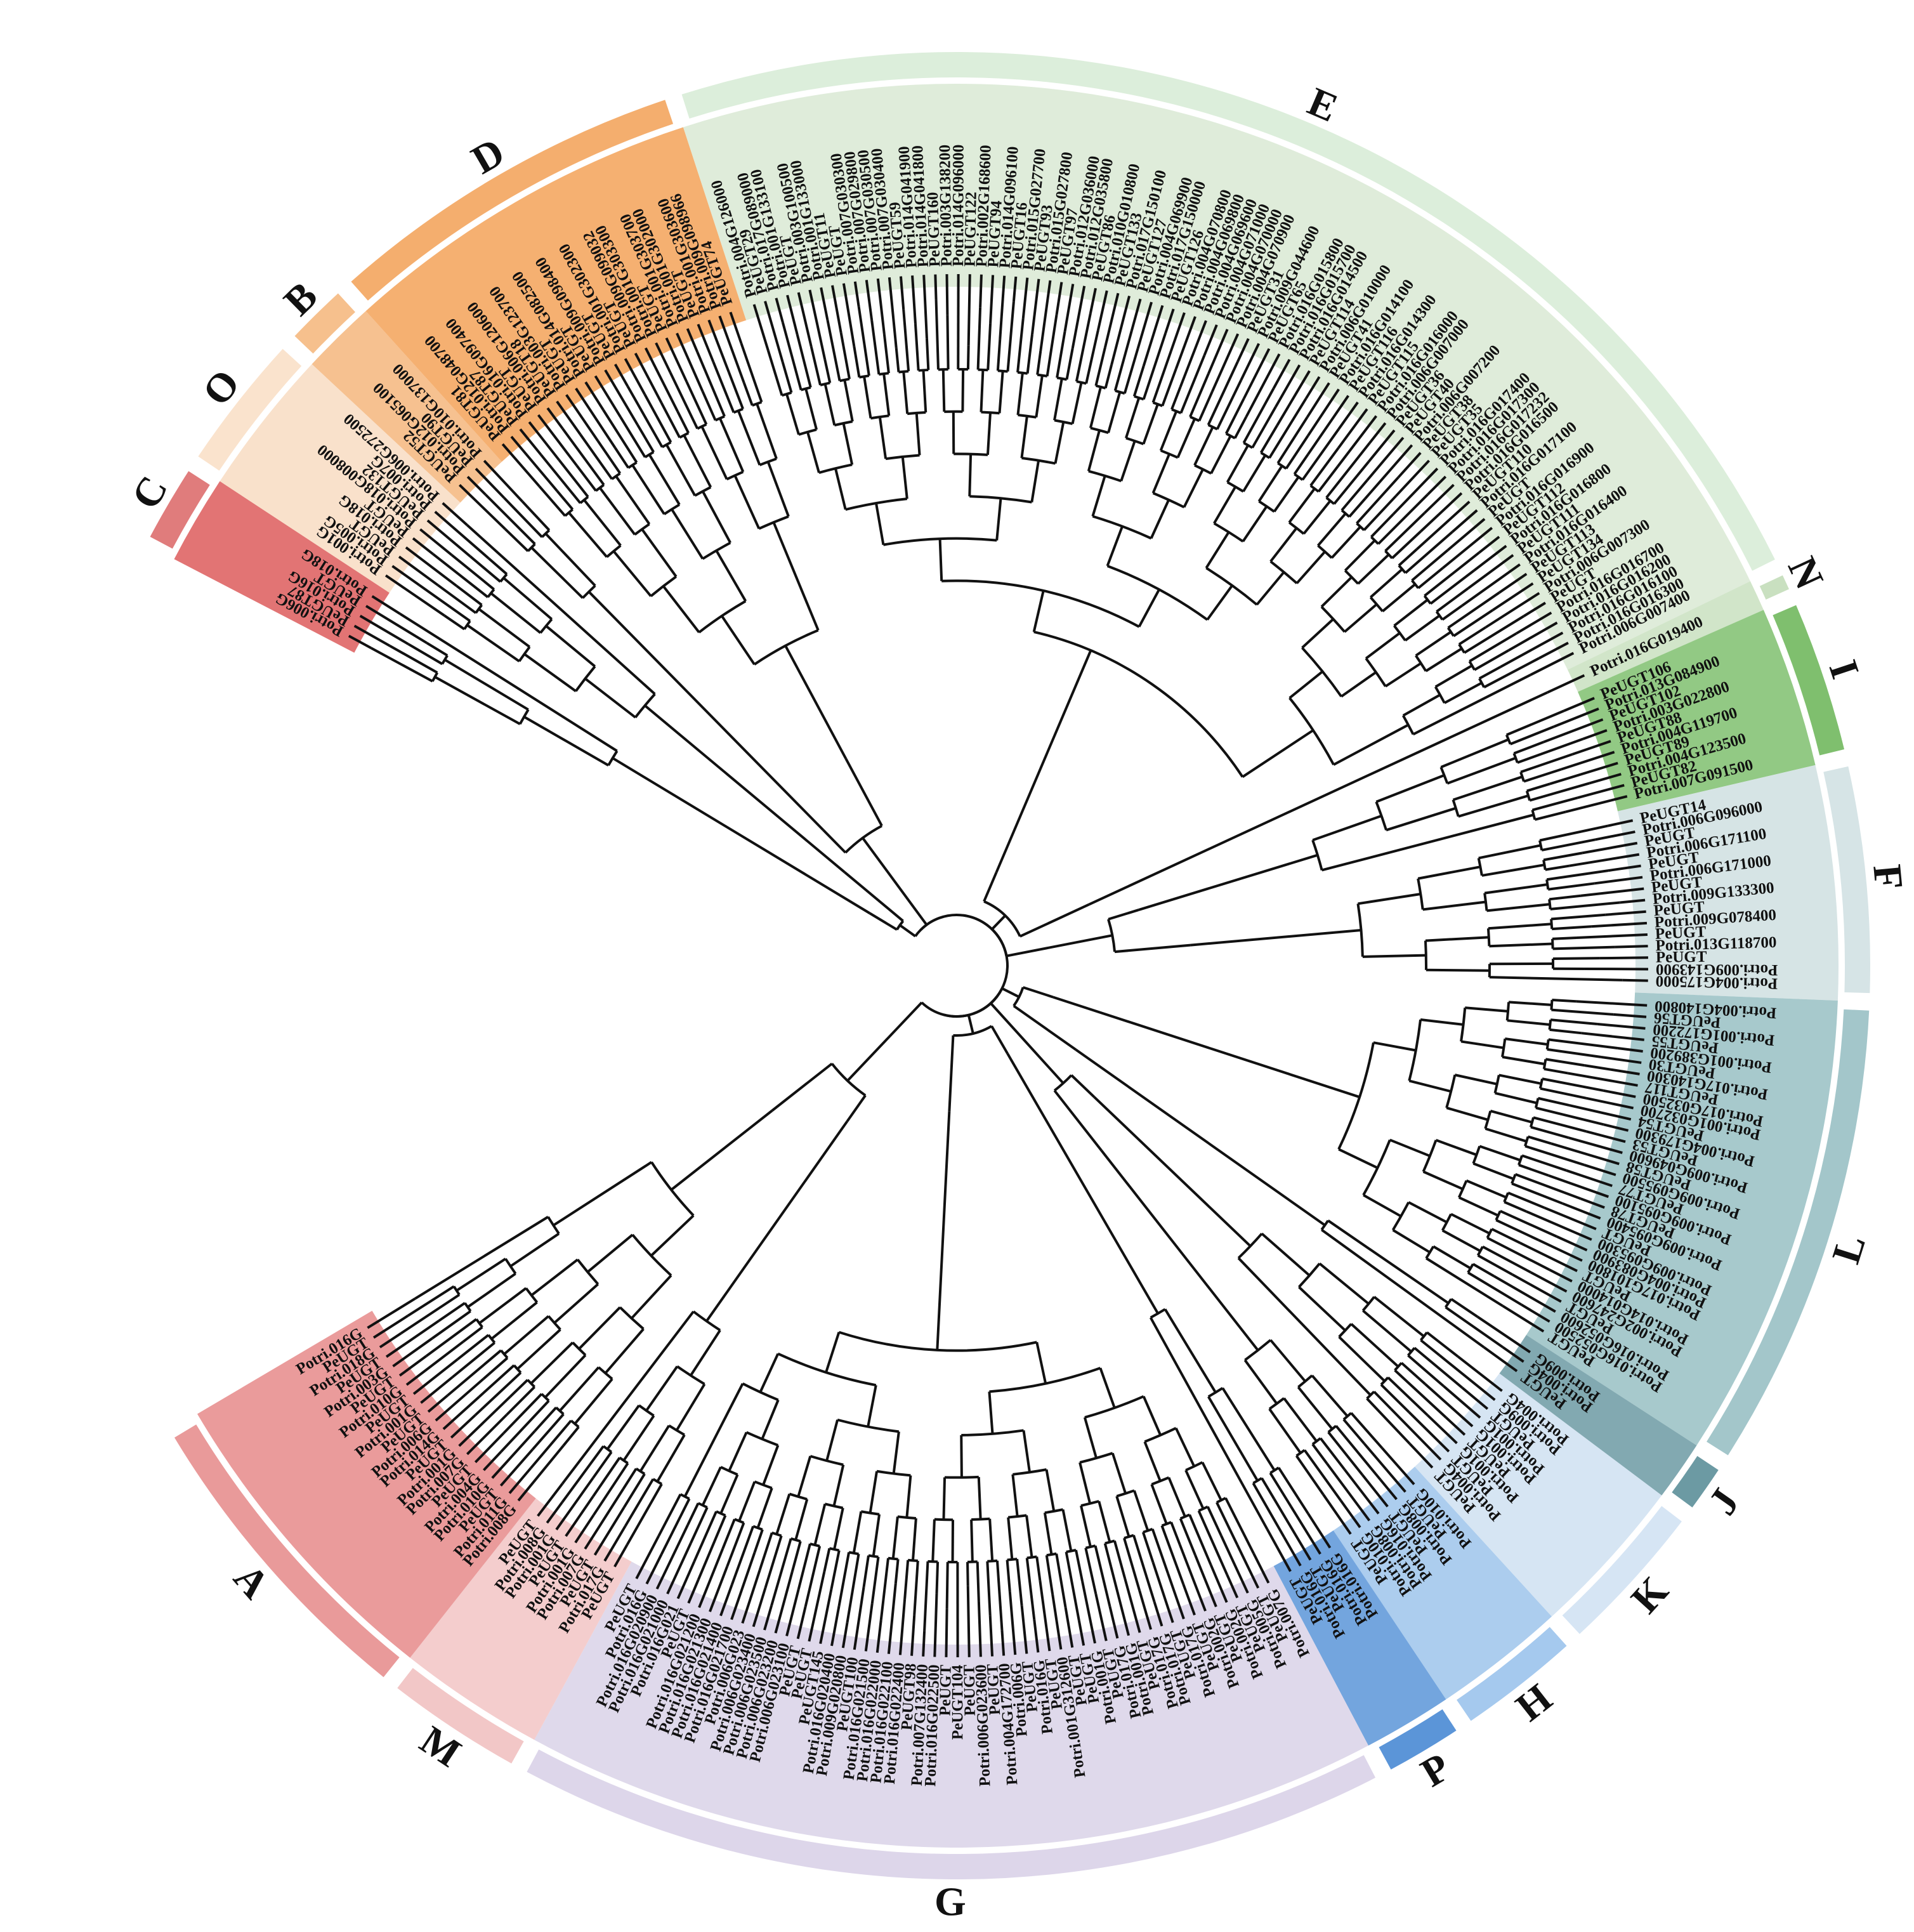 Image resolution: width=1914 pixels, height=1932 pixels. Describe the element at coordinates (1359, 1638) in the screenshot. I see `clade-sector-p` at that location.